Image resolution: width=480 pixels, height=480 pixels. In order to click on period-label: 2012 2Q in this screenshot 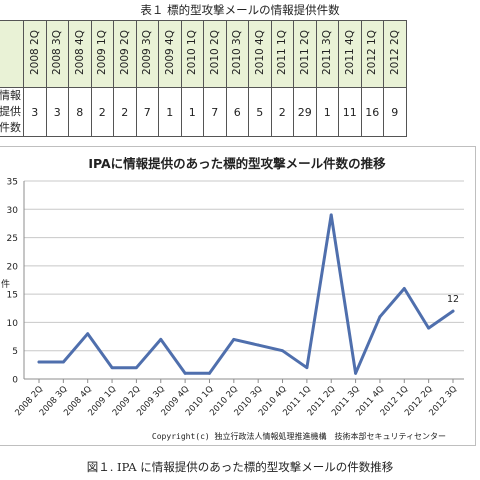, I will do `click(394, 52)`.